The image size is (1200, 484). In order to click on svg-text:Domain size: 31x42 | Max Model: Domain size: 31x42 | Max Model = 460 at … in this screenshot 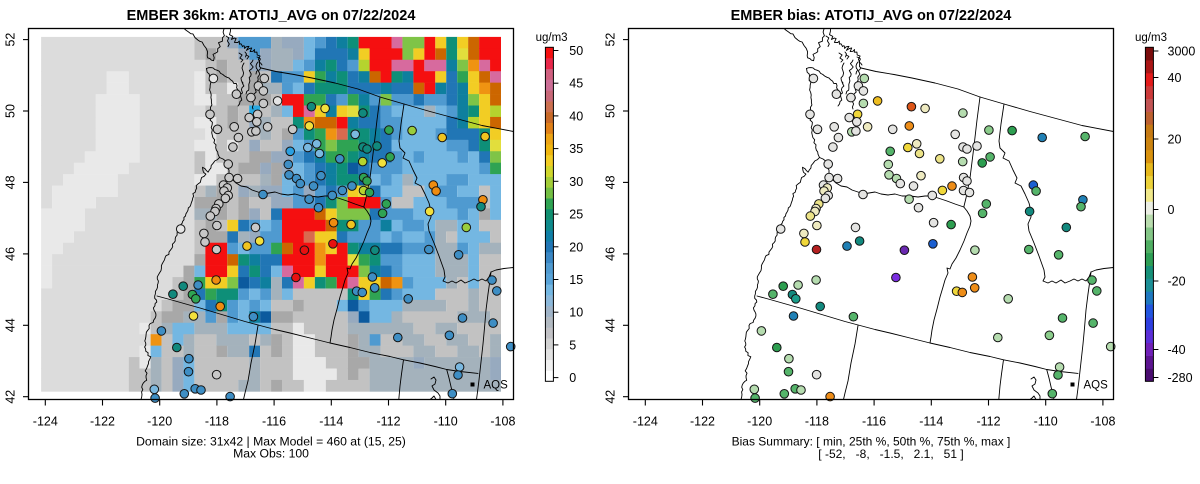, I will do `click(271, 442)`.